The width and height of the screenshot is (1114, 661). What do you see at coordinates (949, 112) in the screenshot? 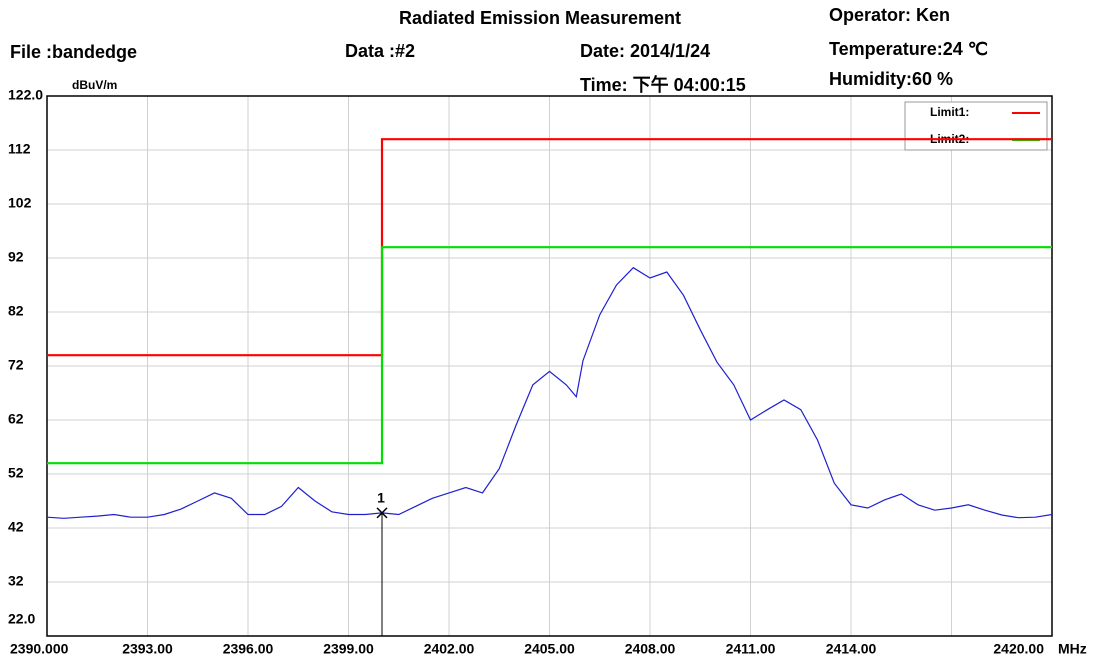
I see `legend-label: Limit1:` at bounding box center [949, 112].